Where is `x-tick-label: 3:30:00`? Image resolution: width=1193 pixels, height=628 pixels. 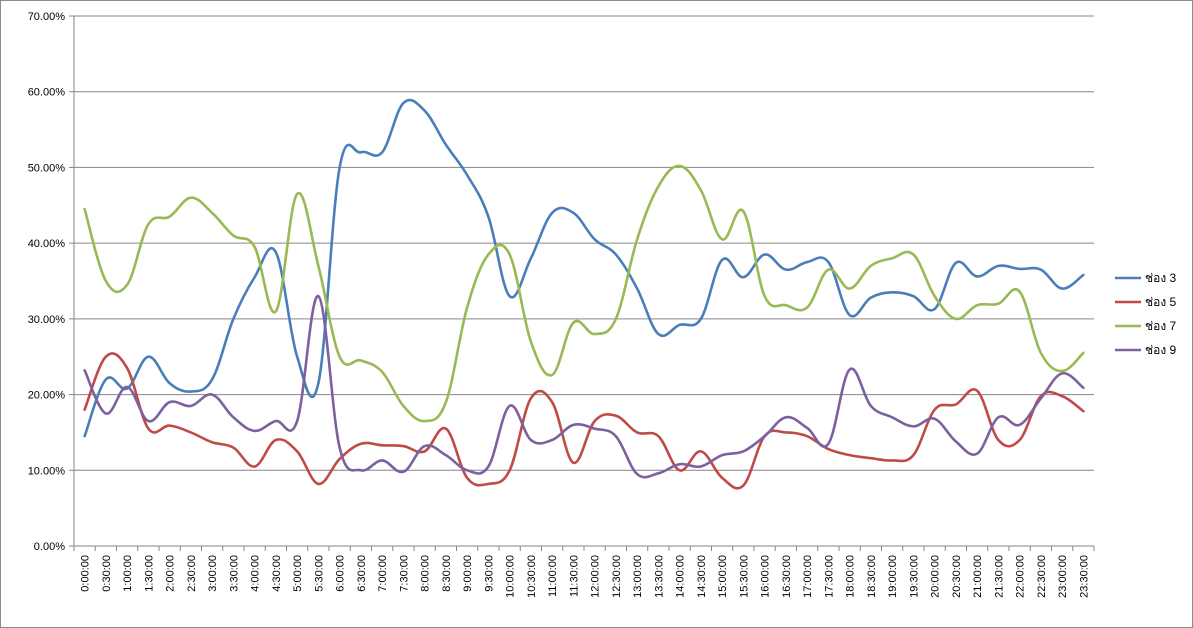
x-tick-label: 3:30:00 is located at coordinates (234, 573).